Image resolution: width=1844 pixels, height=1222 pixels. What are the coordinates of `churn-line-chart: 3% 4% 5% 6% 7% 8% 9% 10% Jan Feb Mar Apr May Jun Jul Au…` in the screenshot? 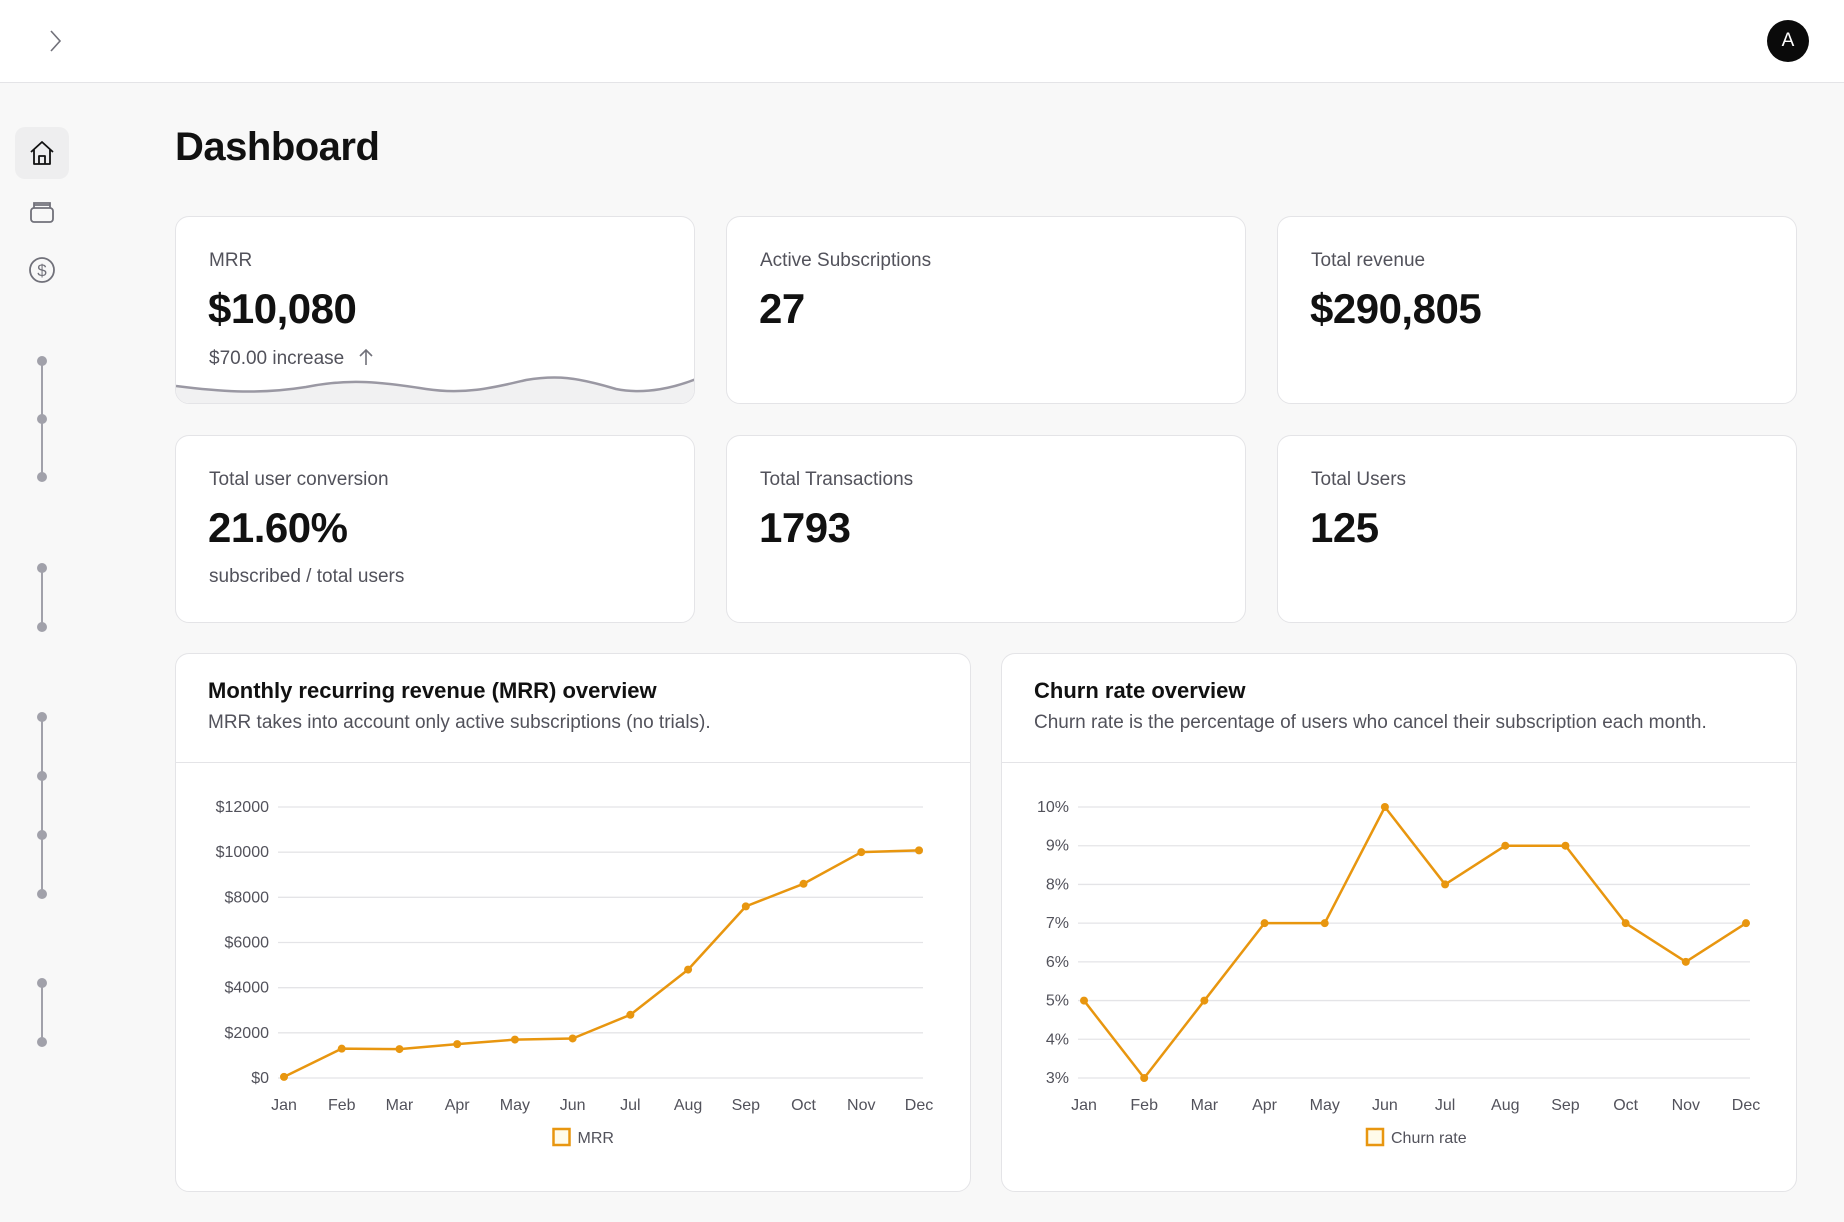 It's located at (1398, 973).